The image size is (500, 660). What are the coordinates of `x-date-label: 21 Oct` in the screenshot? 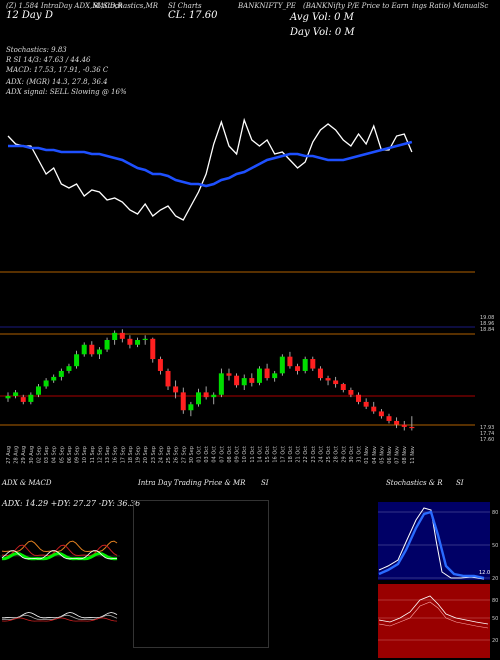 It's located at (299, 454).